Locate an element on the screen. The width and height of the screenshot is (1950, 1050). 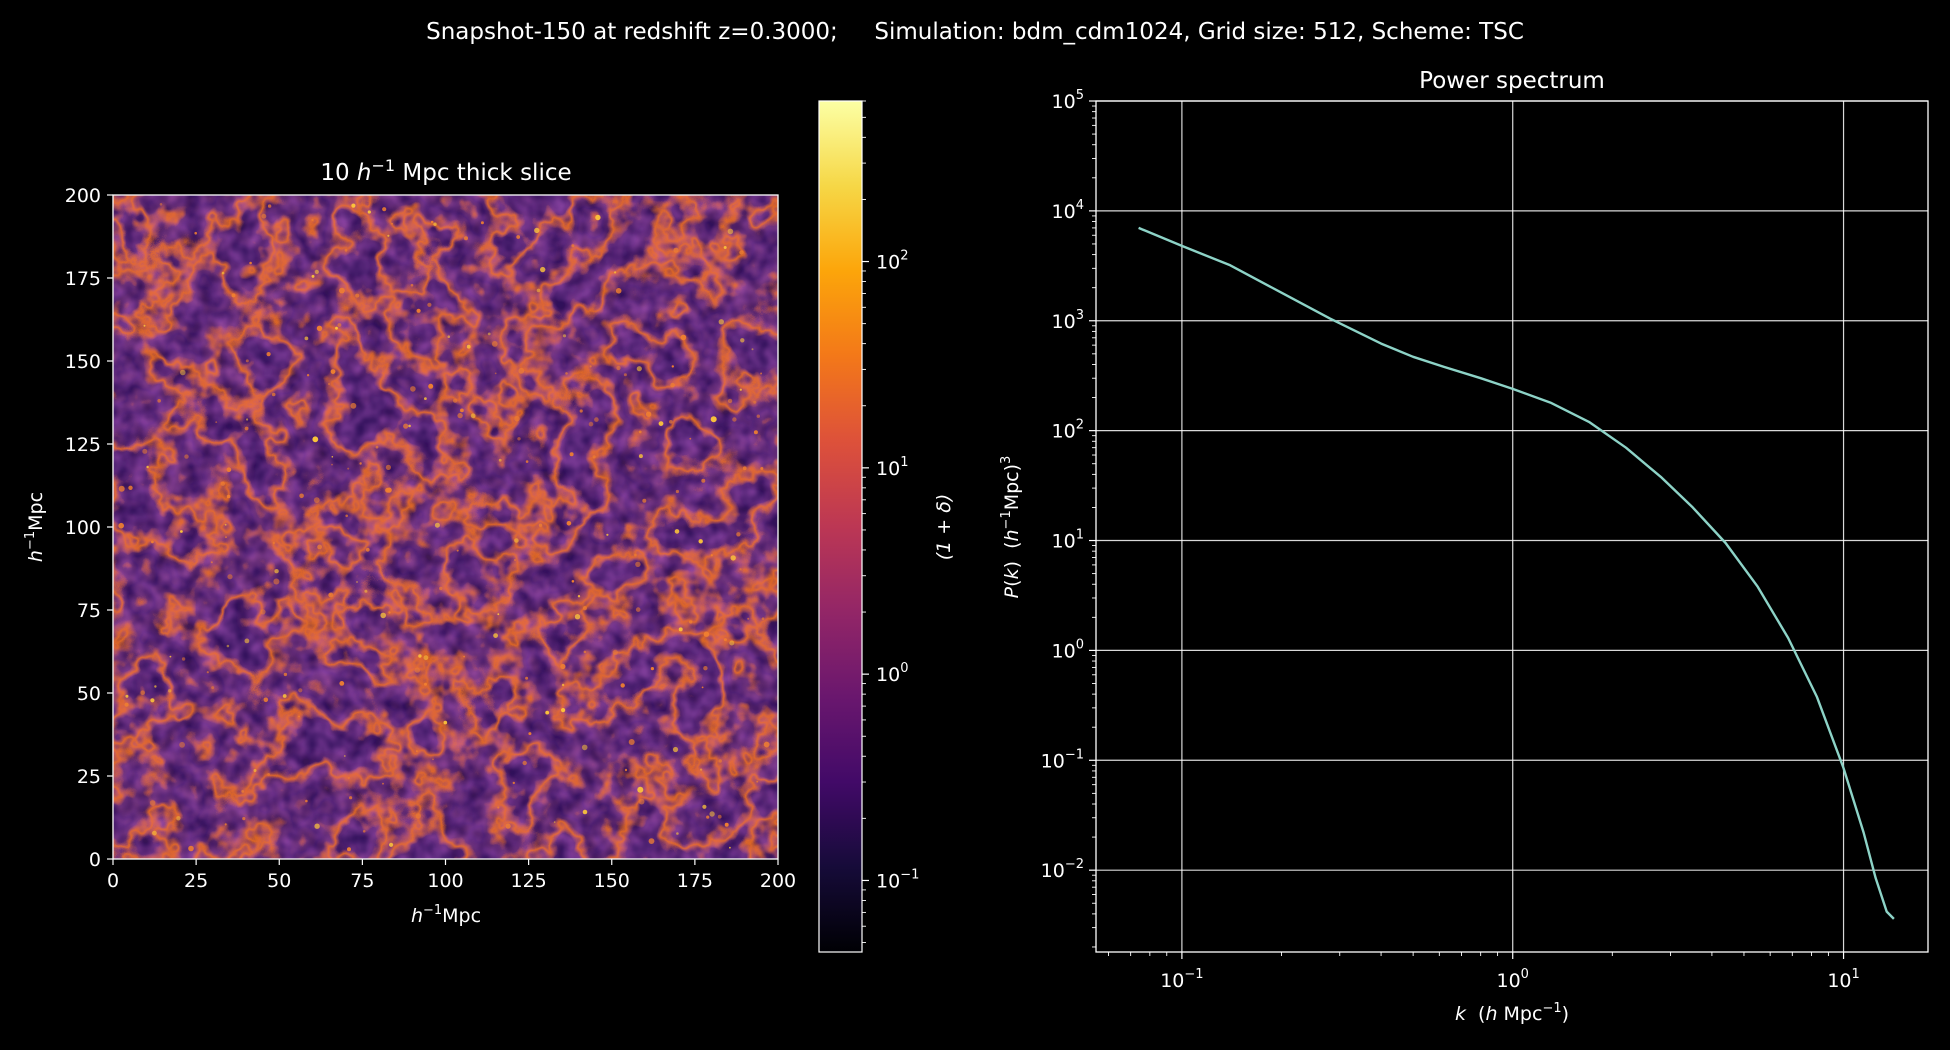
colorbar-tick-label: 102 is located at coordinates (892, 261).